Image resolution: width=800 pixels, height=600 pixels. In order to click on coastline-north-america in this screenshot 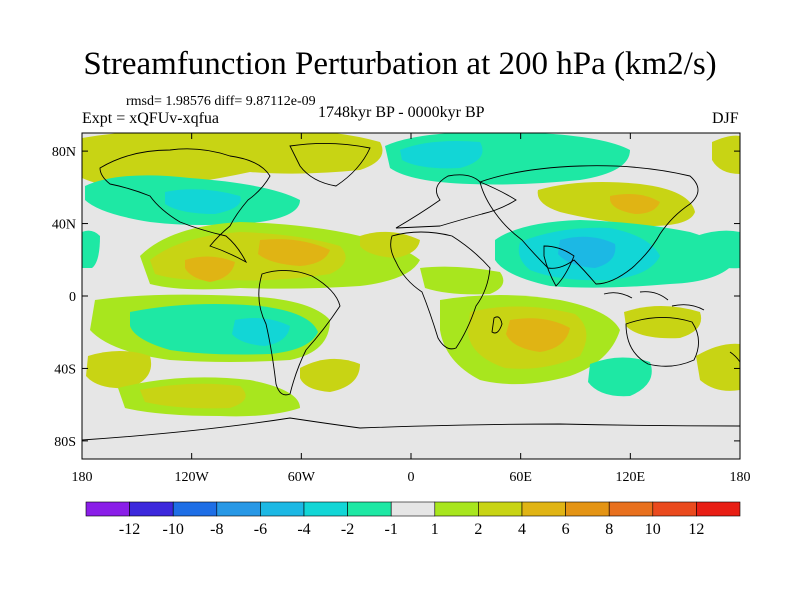, I will do `click(185, 206)`.